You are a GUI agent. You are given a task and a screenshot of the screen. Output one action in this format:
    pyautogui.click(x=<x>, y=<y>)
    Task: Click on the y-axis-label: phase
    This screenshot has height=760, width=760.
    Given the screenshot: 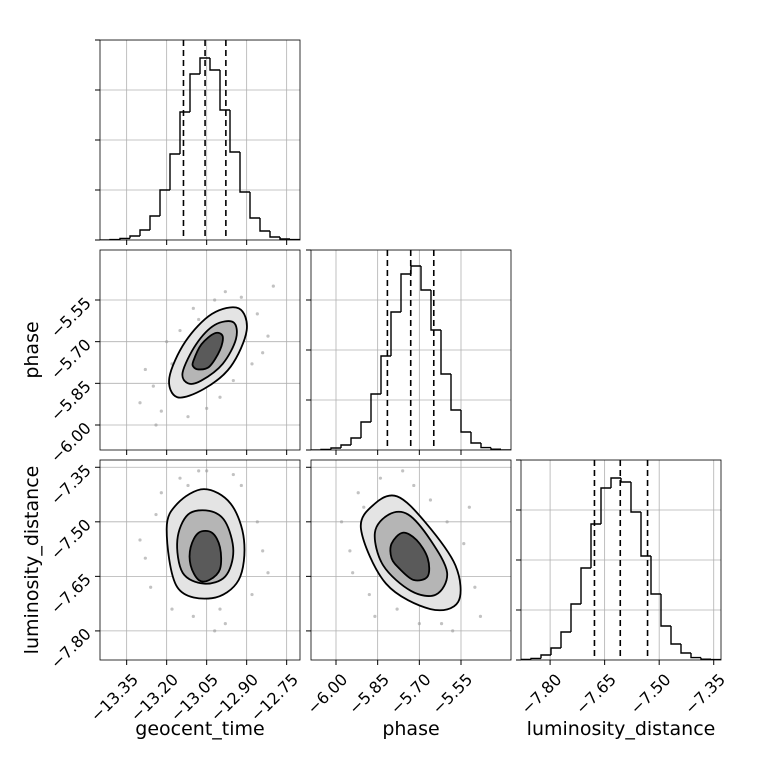 What is the action you would take?
    pyautogui.click(x=32, y=349)
    